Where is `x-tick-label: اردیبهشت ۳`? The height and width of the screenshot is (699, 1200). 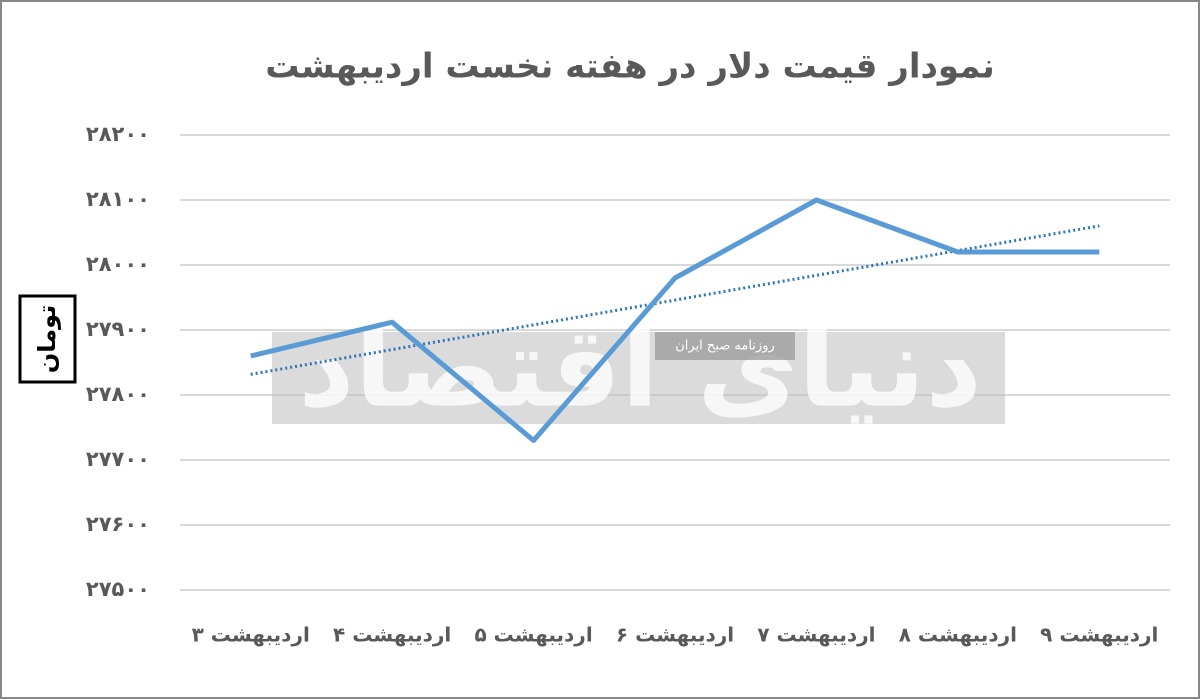
x-tick-label: اردیبهشت ۳ is located at coordinates (251, 635).